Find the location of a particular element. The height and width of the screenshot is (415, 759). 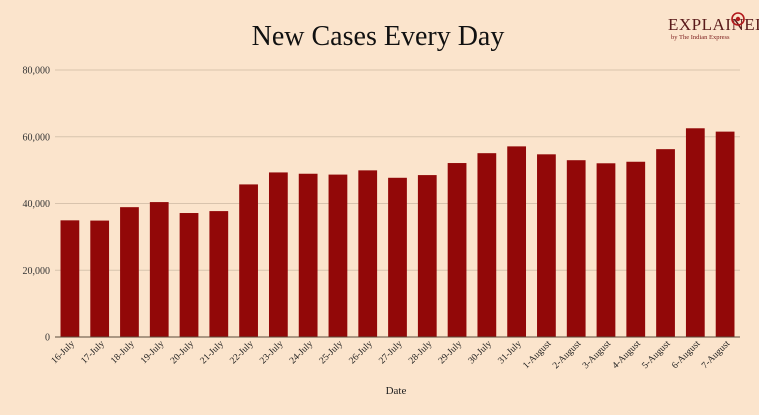

x-tick-label: 27-July is located at coordinates (390, 352).